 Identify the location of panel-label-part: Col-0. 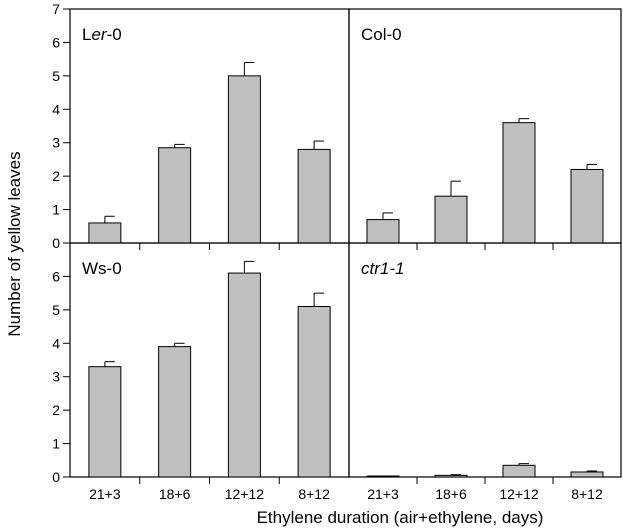
(381, 34).